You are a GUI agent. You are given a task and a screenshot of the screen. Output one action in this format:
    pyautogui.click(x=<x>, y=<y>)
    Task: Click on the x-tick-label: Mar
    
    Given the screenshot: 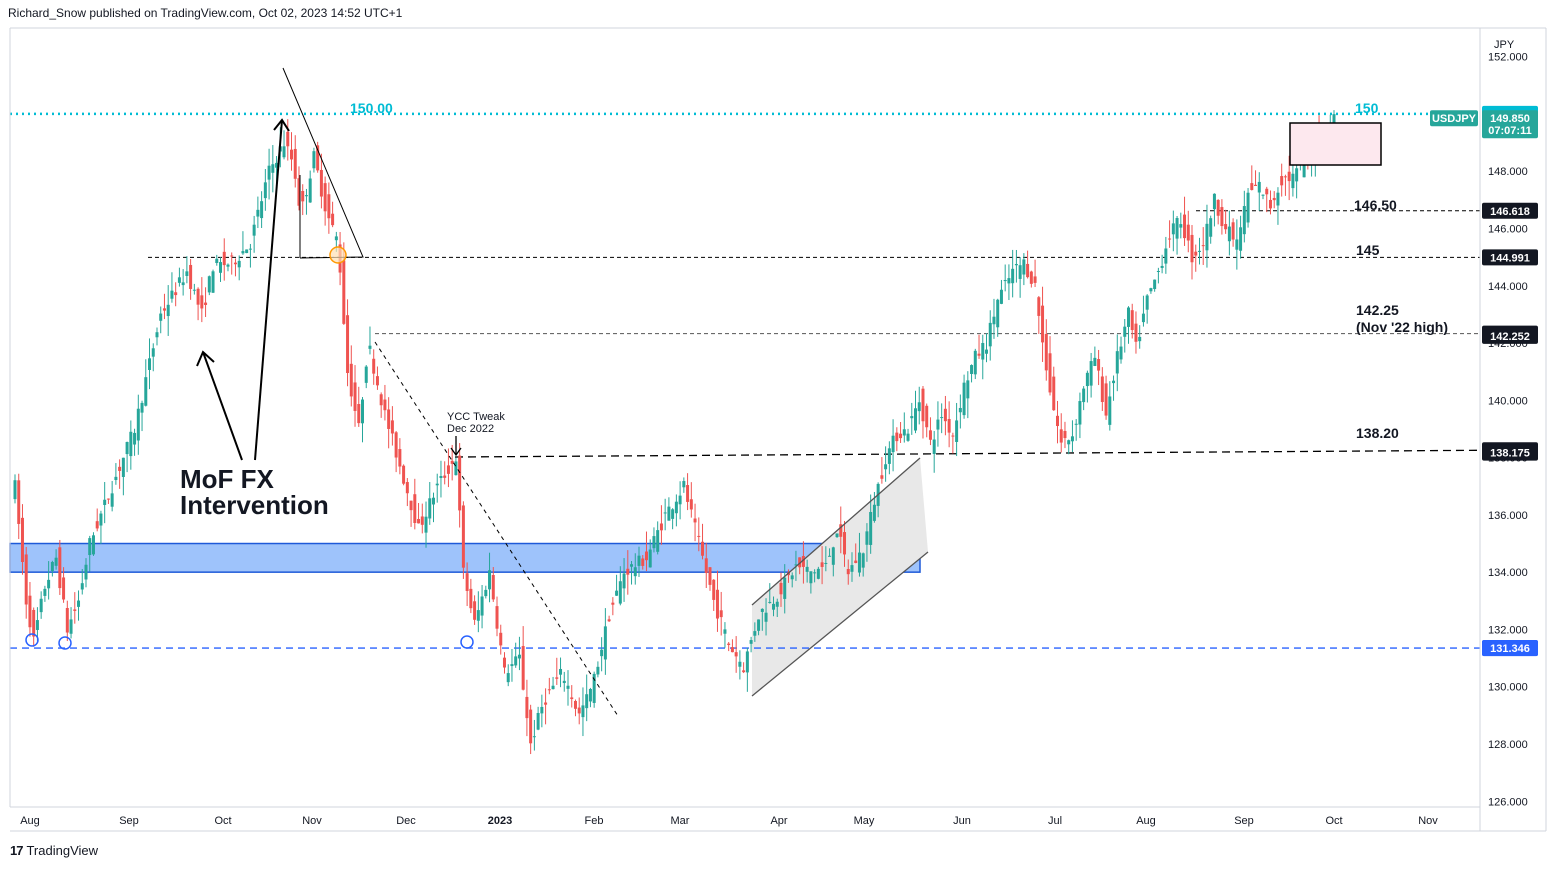 What is the action you would take?
    pyautogui.click(x=680, y=821)
    